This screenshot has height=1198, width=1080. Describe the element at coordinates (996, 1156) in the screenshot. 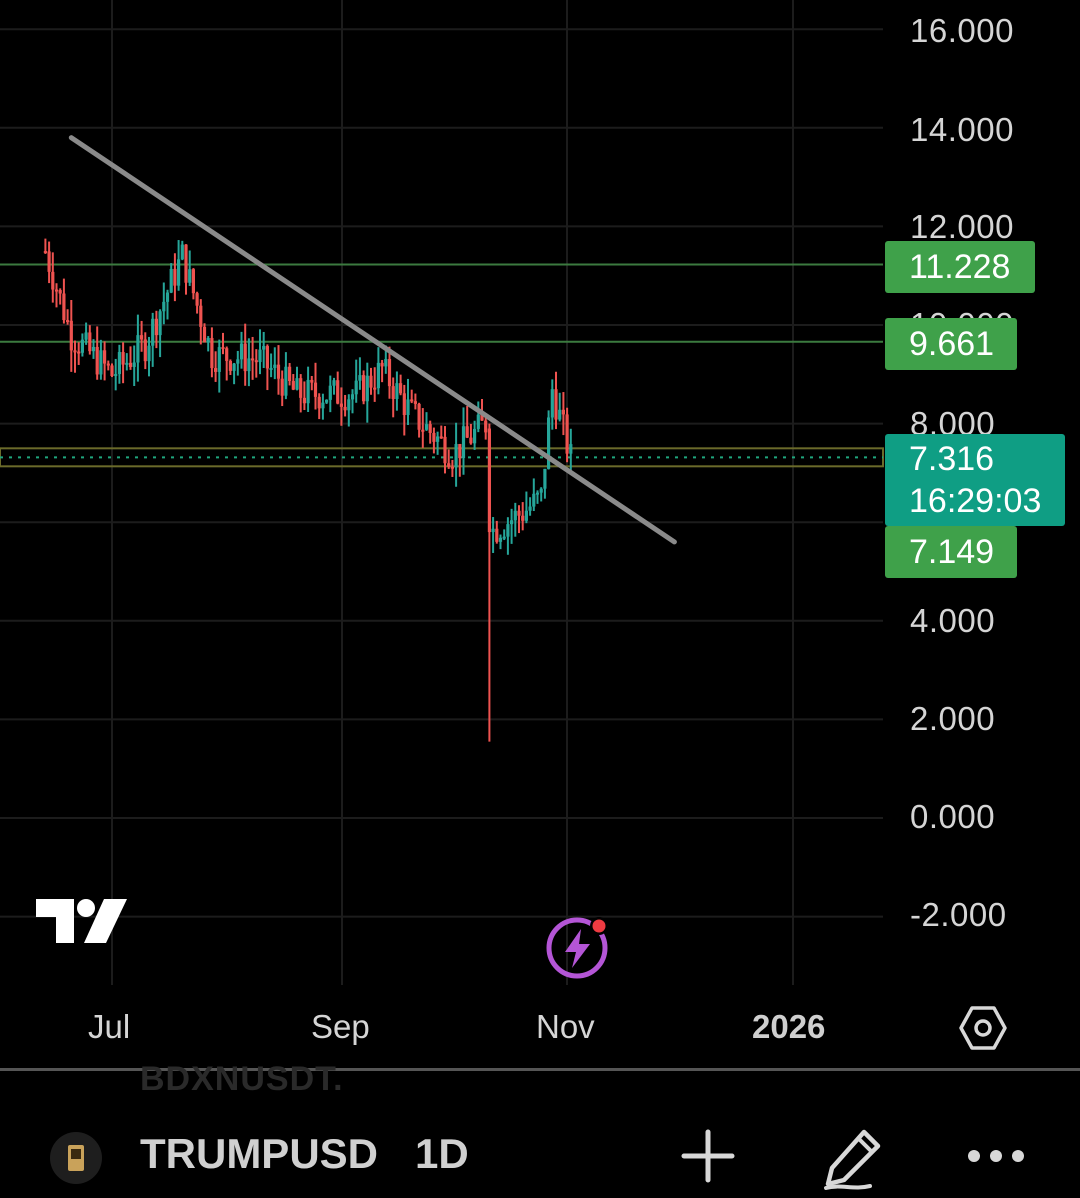

I see `more-icon` at that location.